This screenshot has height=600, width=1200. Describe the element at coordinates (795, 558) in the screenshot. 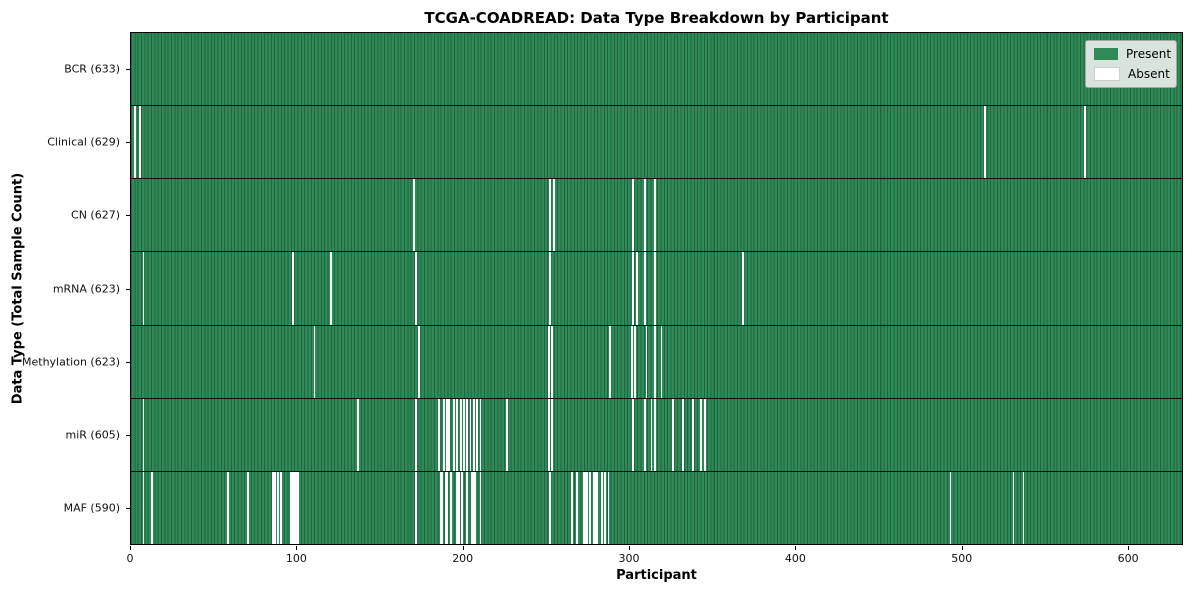

I see `xtick-label: 400` at that location.